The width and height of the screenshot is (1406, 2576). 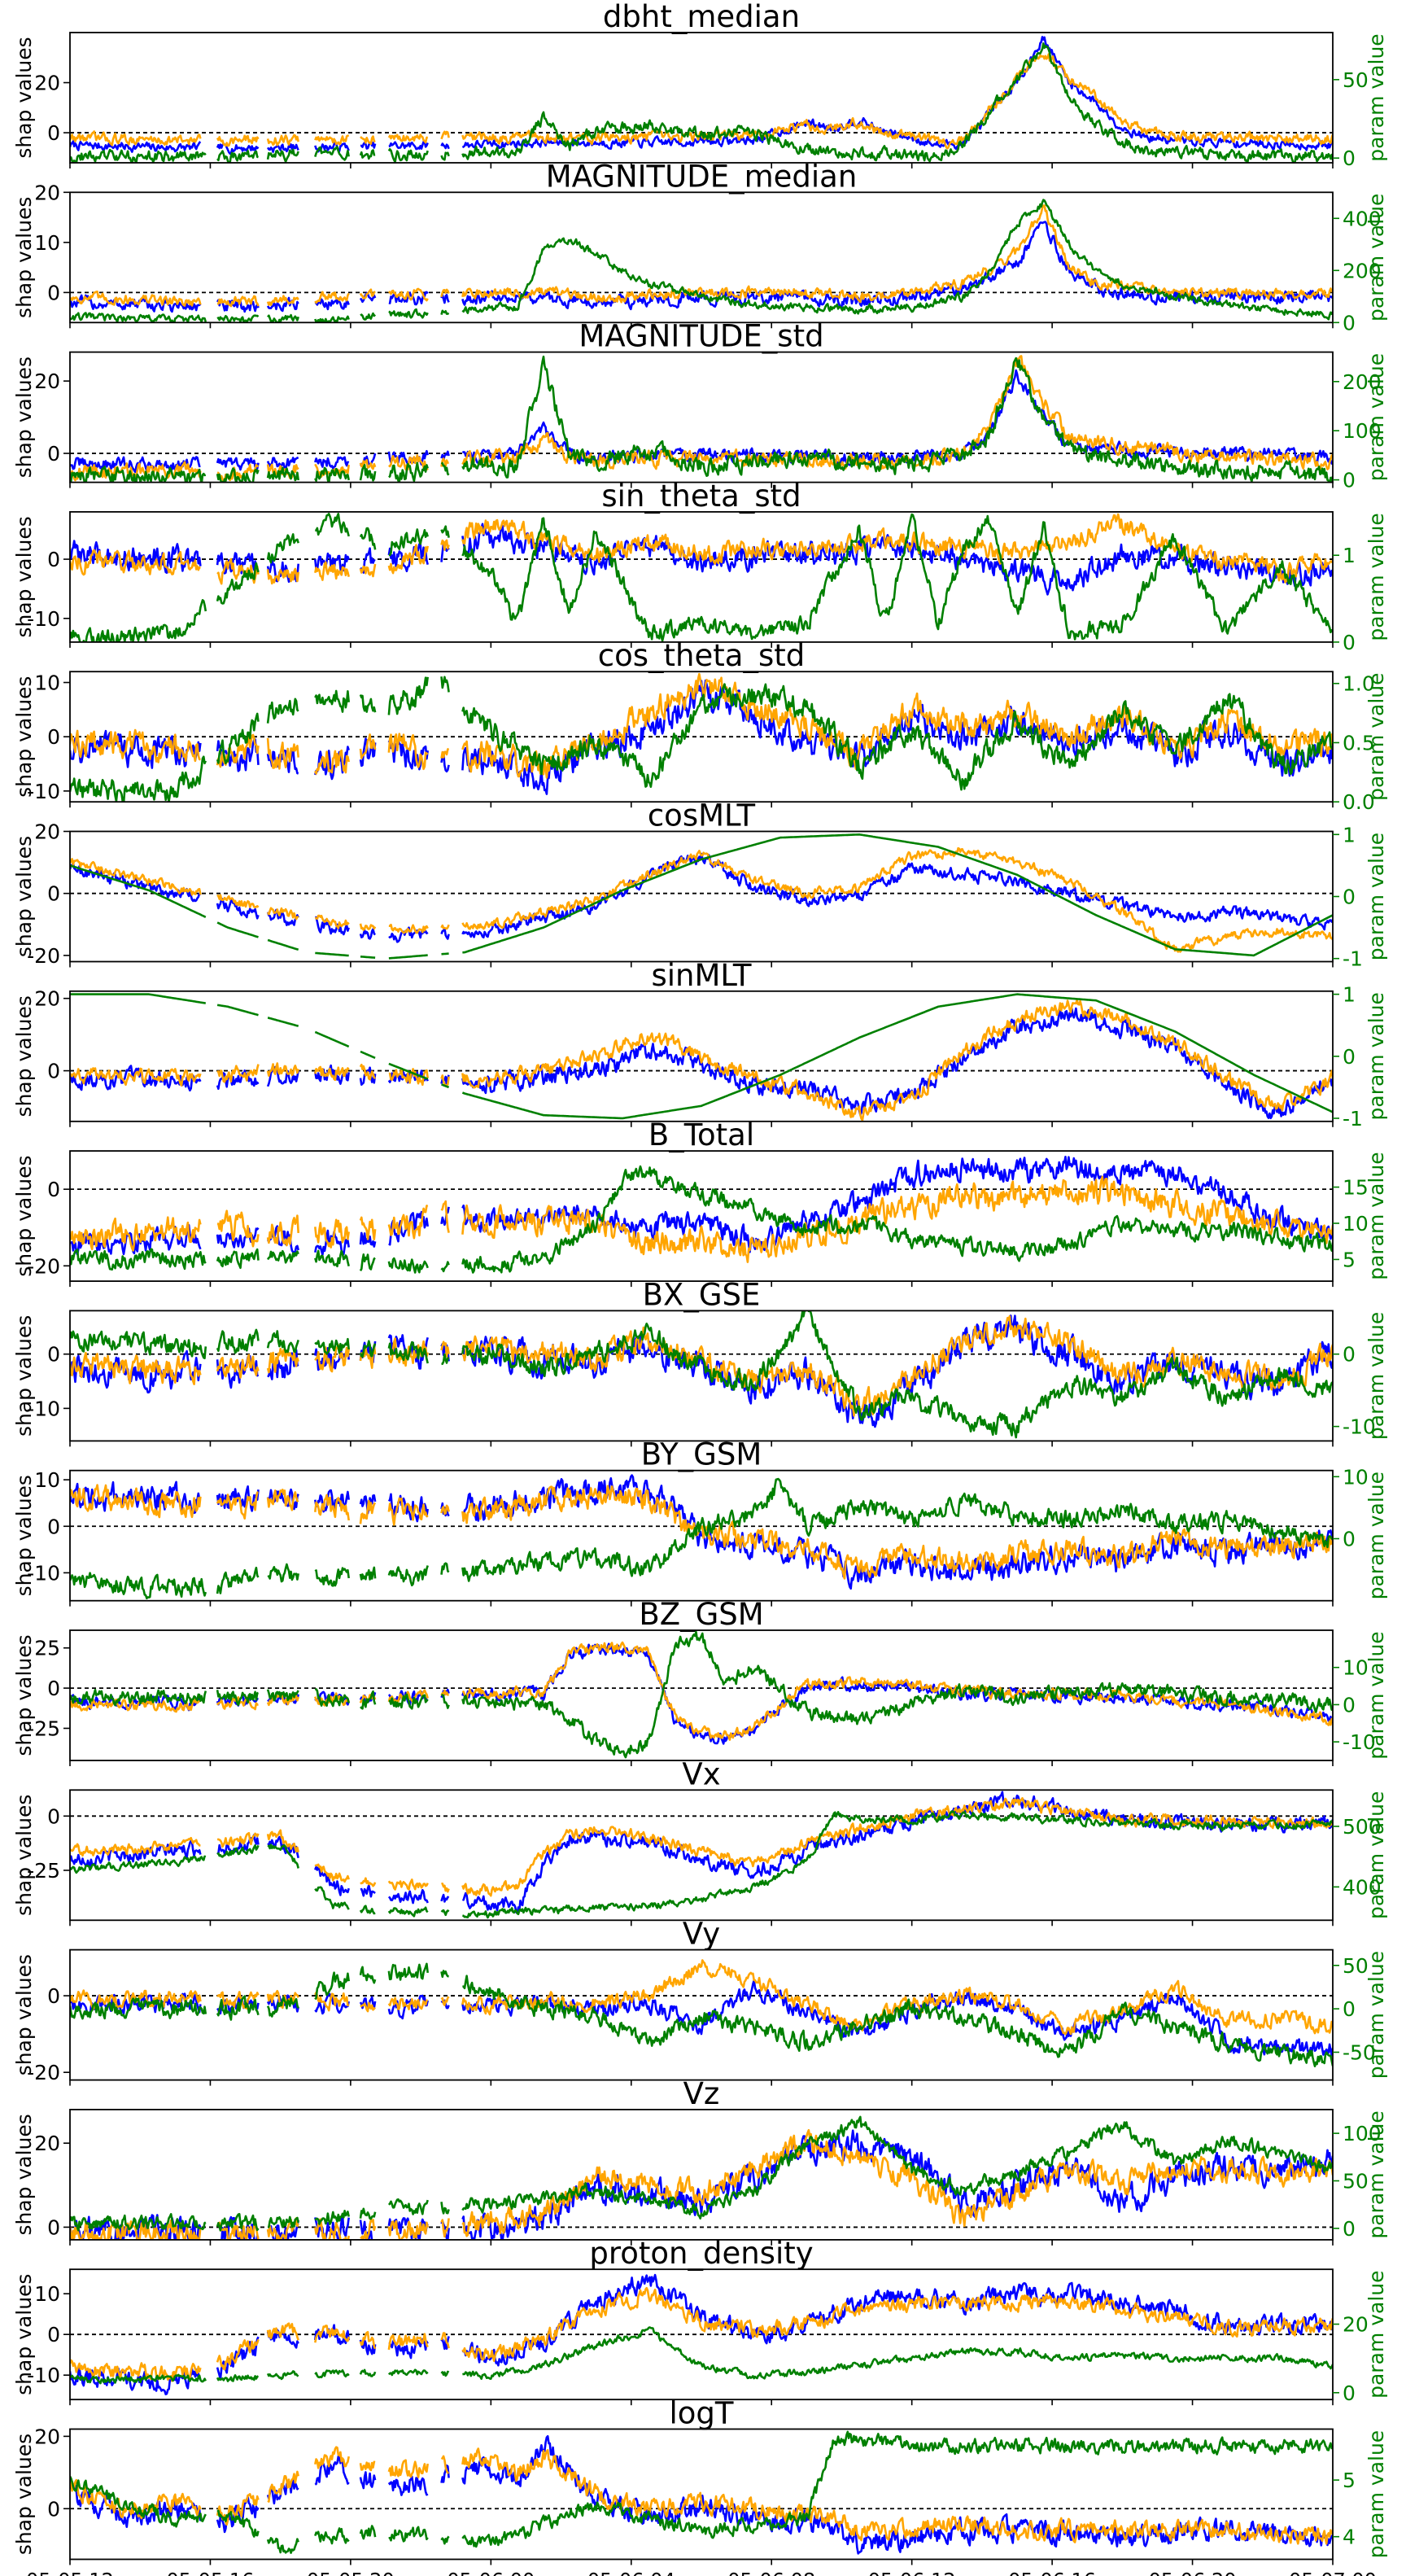 I want to click on y2-tick-label: 0.0, so click(x=1359, y=802).